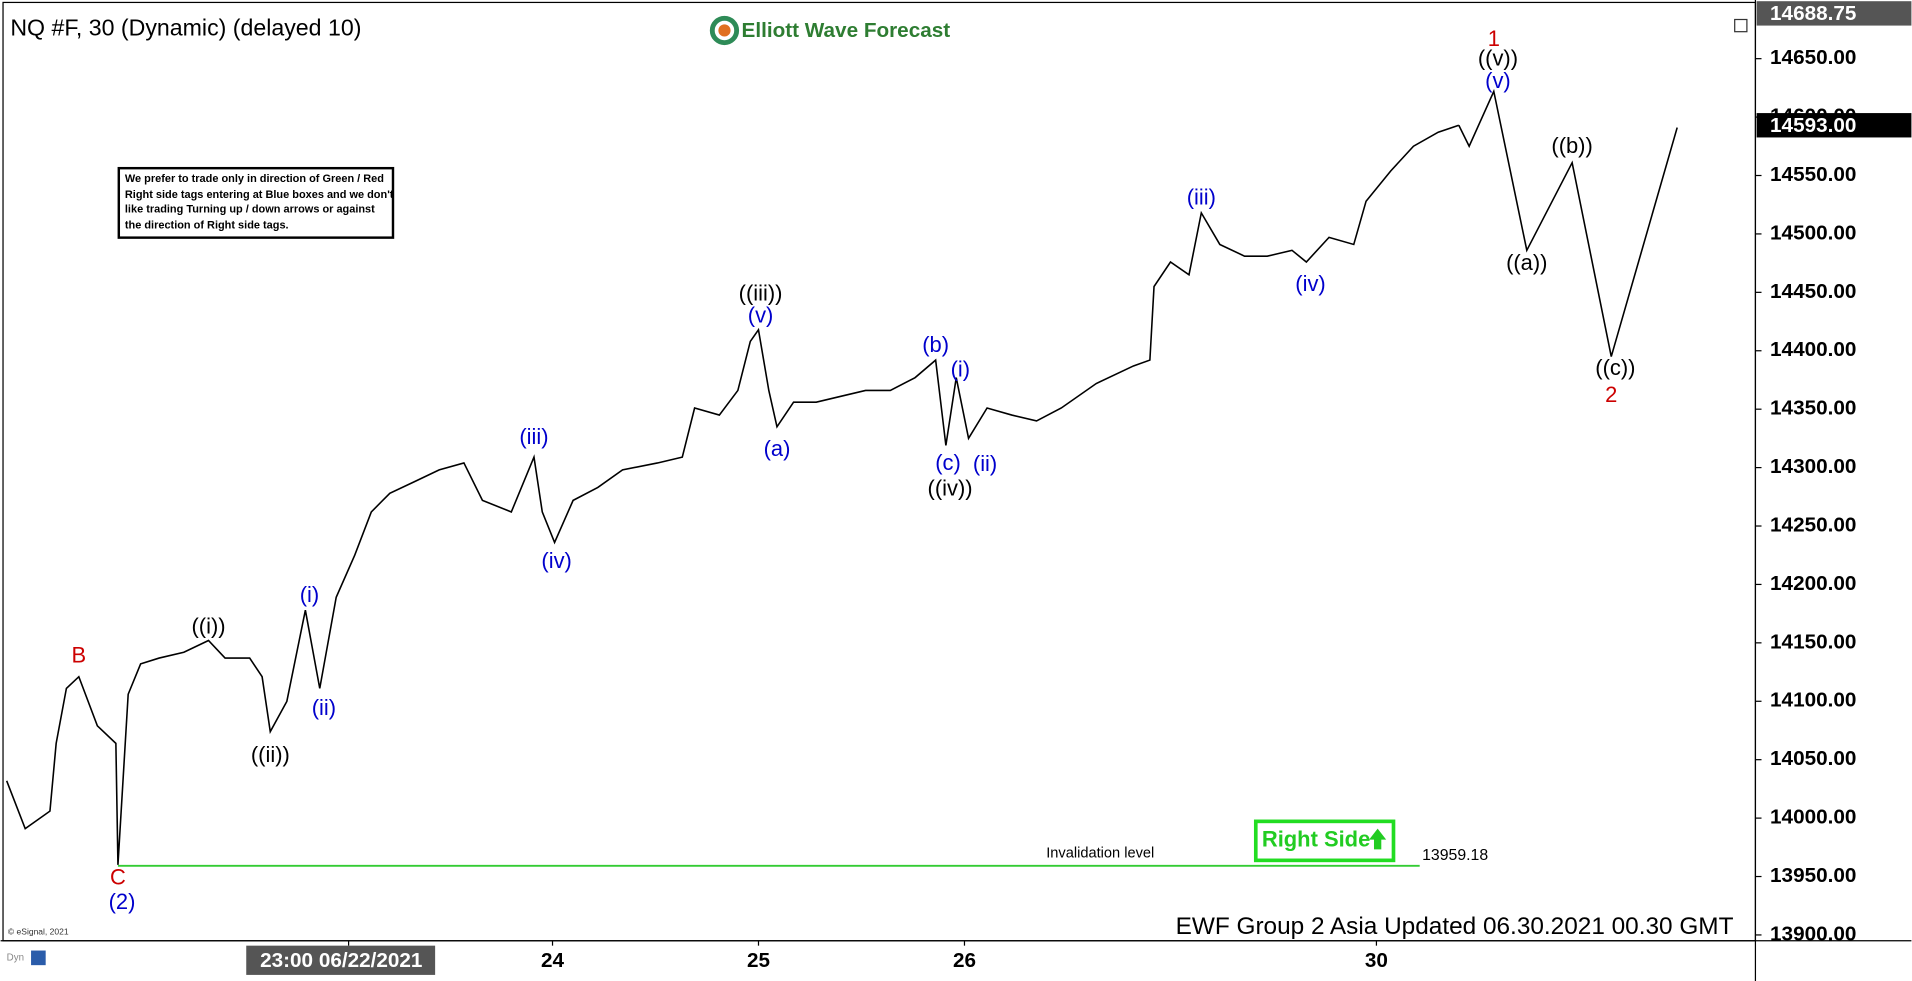  I want to click on right-side-frame, so click(1324, 841).